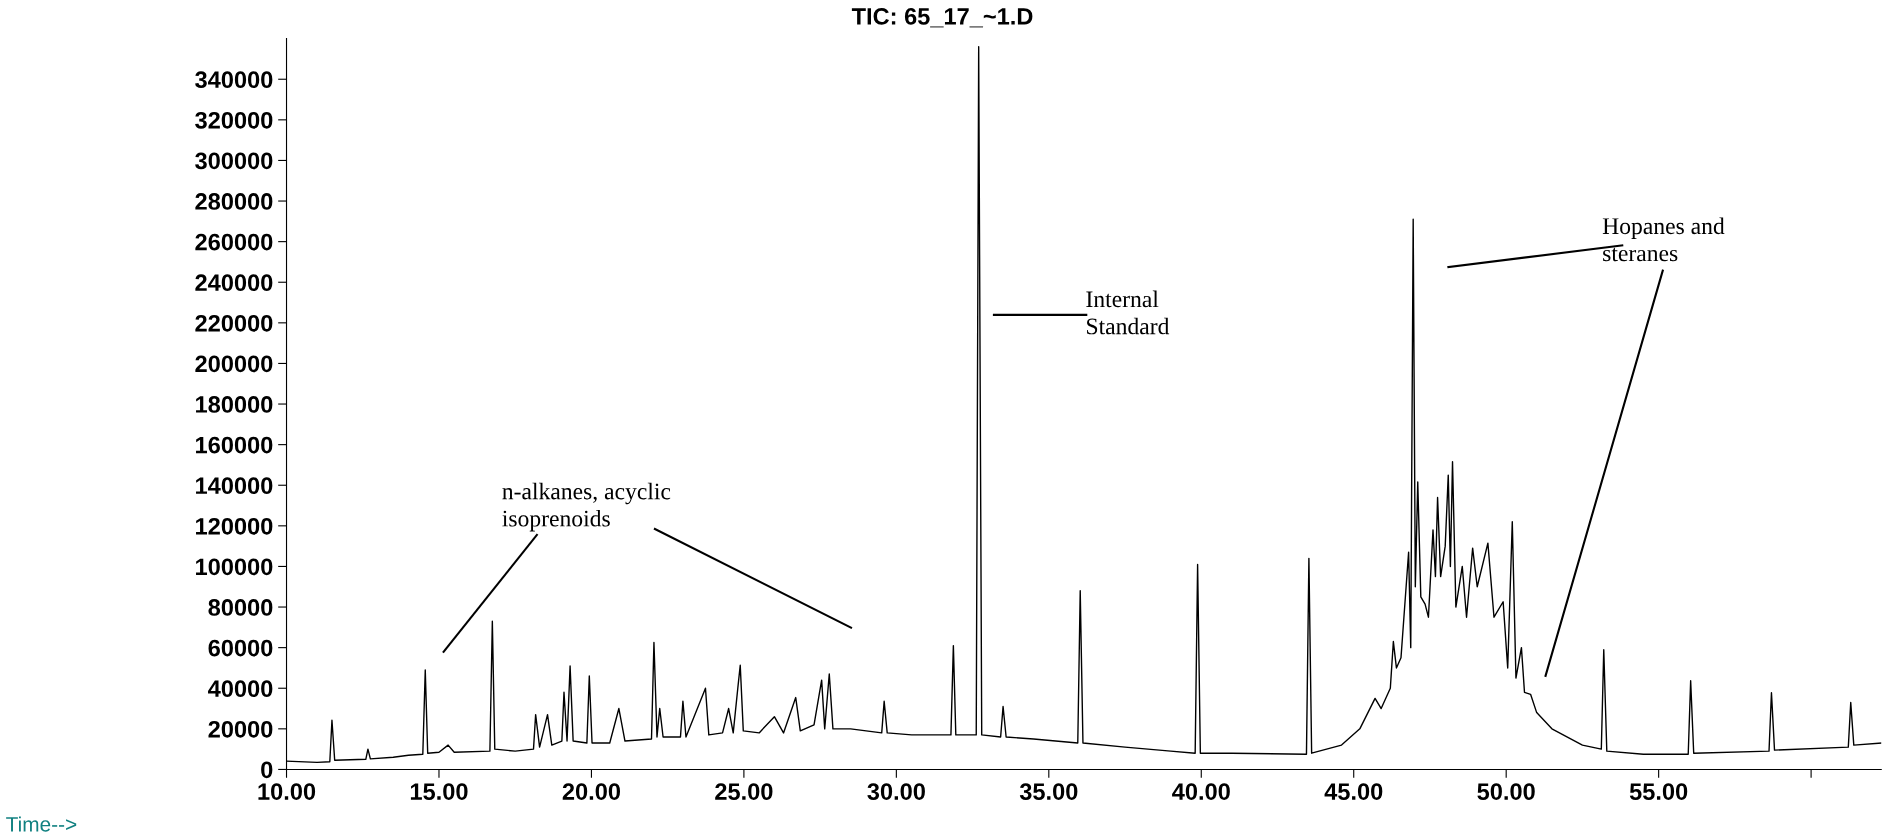  What do you see at coordinates (240, 607) in the screenshot?
I see `y-tick-label: 80000` at bounding box center [240, 607].